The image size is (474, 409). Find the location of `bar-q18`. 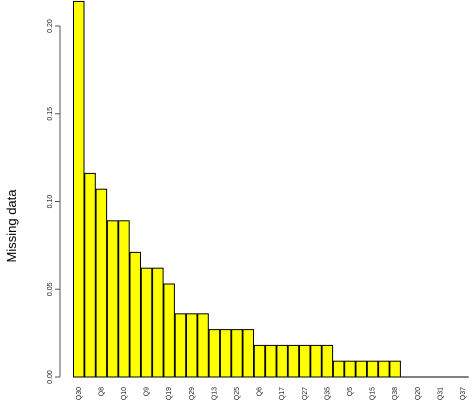

bar-q18 is located at coordinates (135, 314).